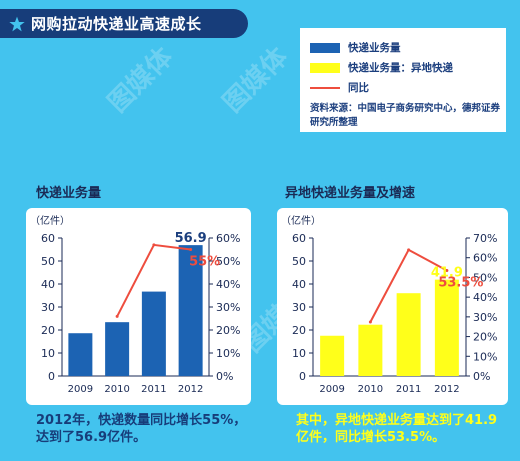 The width and height of the screenshot is (520, 461). I want to click on caption-right: 其中，异地快递业务量达到了41.9亿件，同比增长53.5%。, so click(397, 429).